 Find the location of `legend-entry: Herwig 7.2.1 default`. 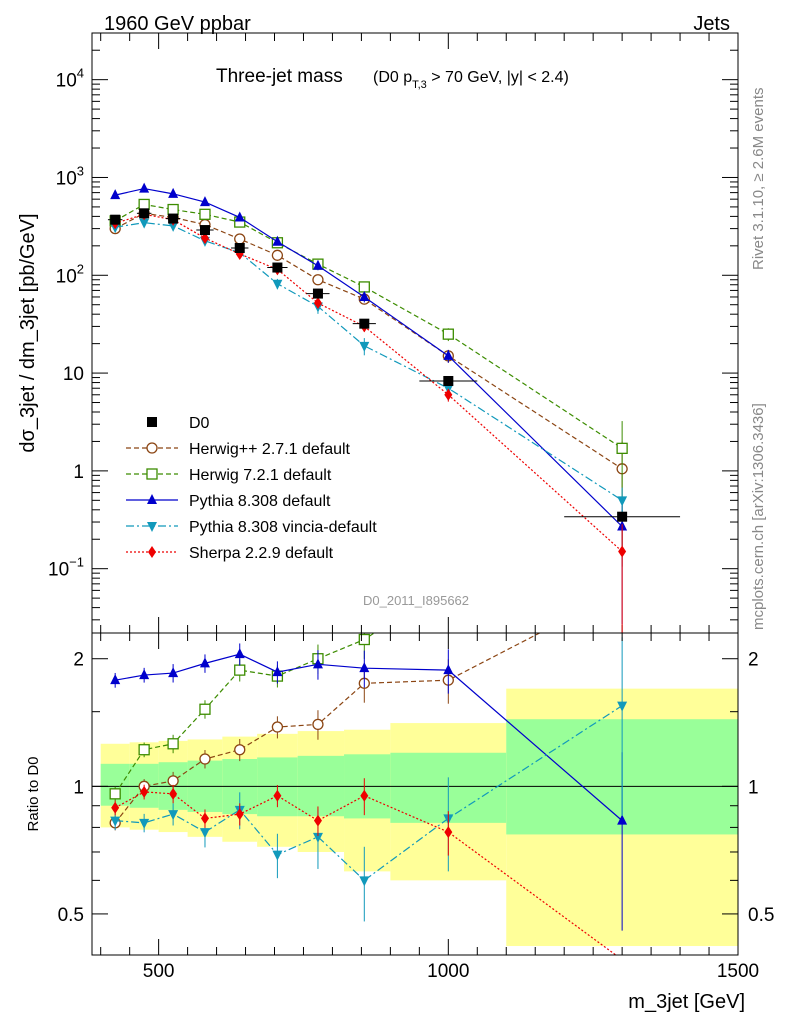

legend-entry: Herwig 7.2.1 default is located at coordinates (229, 475).